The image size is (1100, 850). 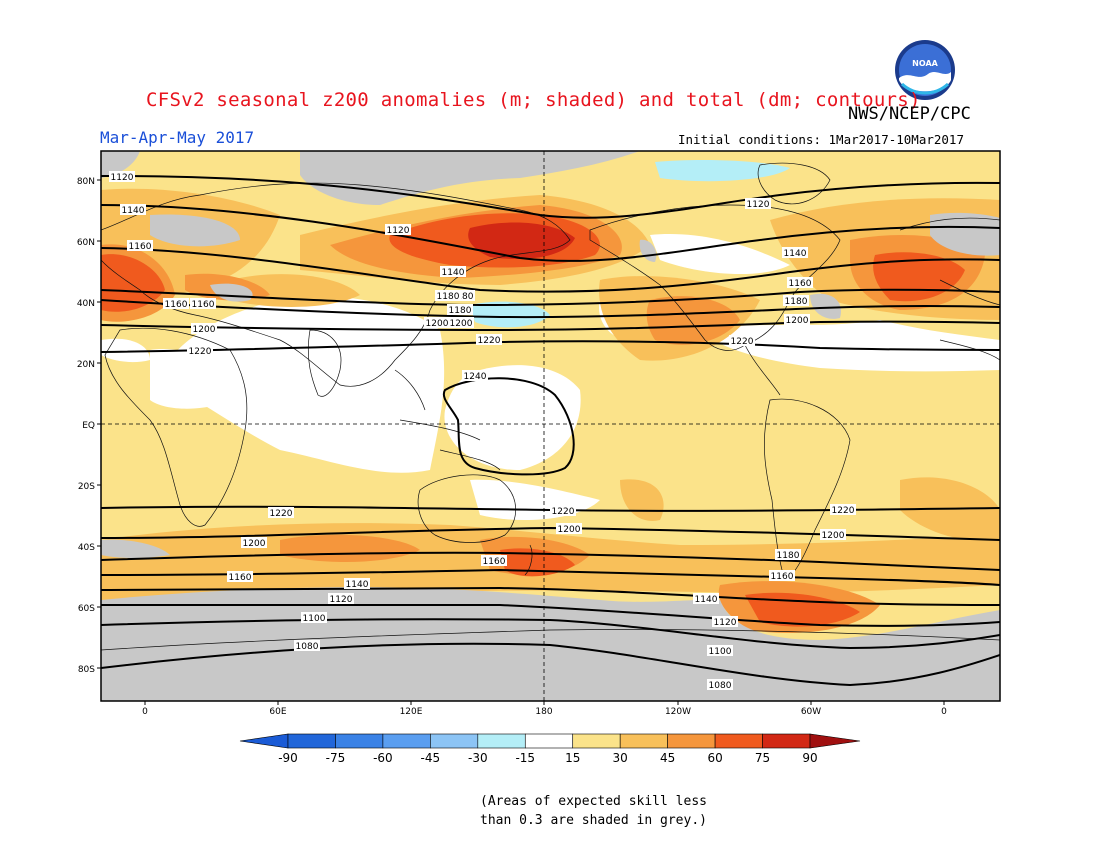 I want to click on lat-label: 20S, so click(x=86, y=487).